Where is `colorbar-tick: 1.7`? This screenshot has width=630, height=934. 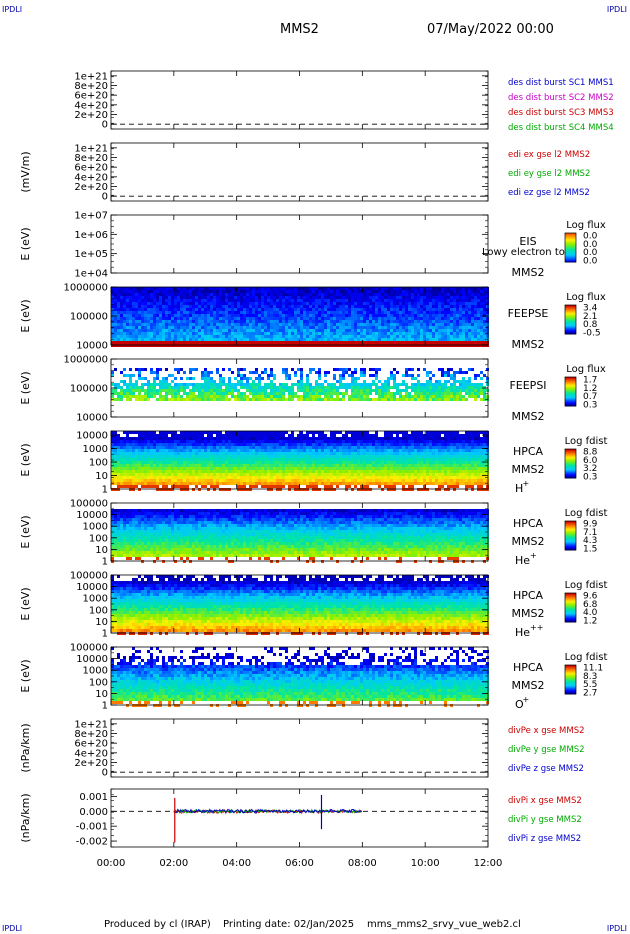
colorbar-tick: 1.7 is located at coordinates (590, 381).